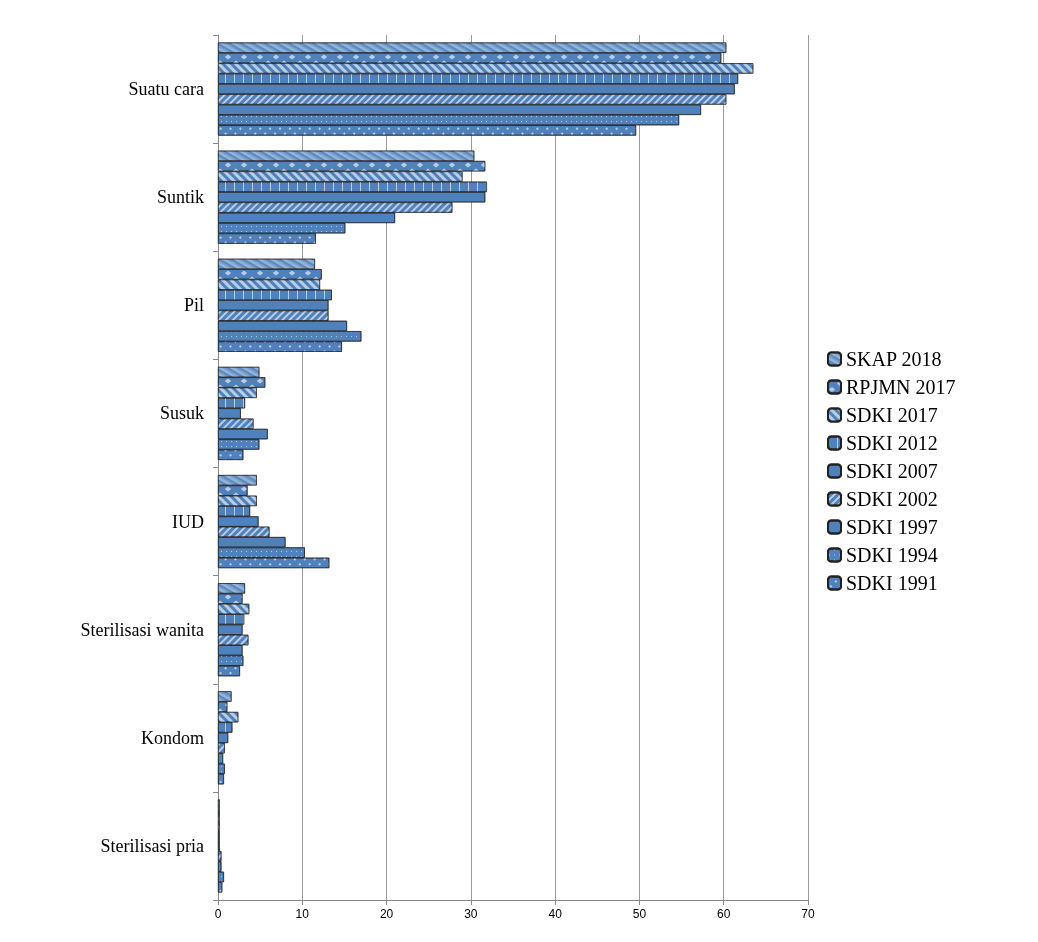  I want to click on y-tick-label: Suatu cara, so click(166, 89).